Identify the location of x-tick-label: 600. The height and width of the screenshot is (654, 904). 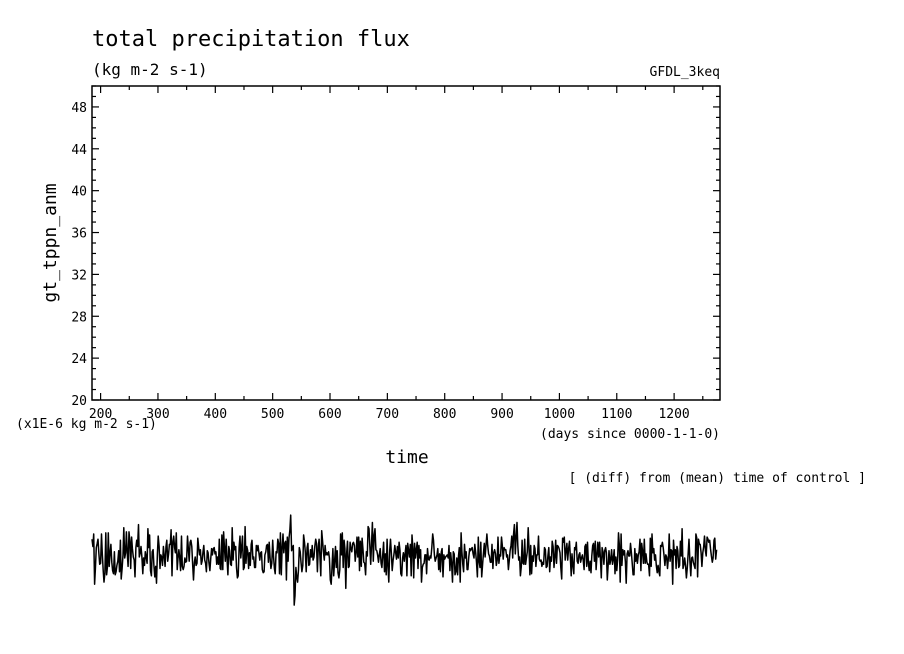
(329, 414).